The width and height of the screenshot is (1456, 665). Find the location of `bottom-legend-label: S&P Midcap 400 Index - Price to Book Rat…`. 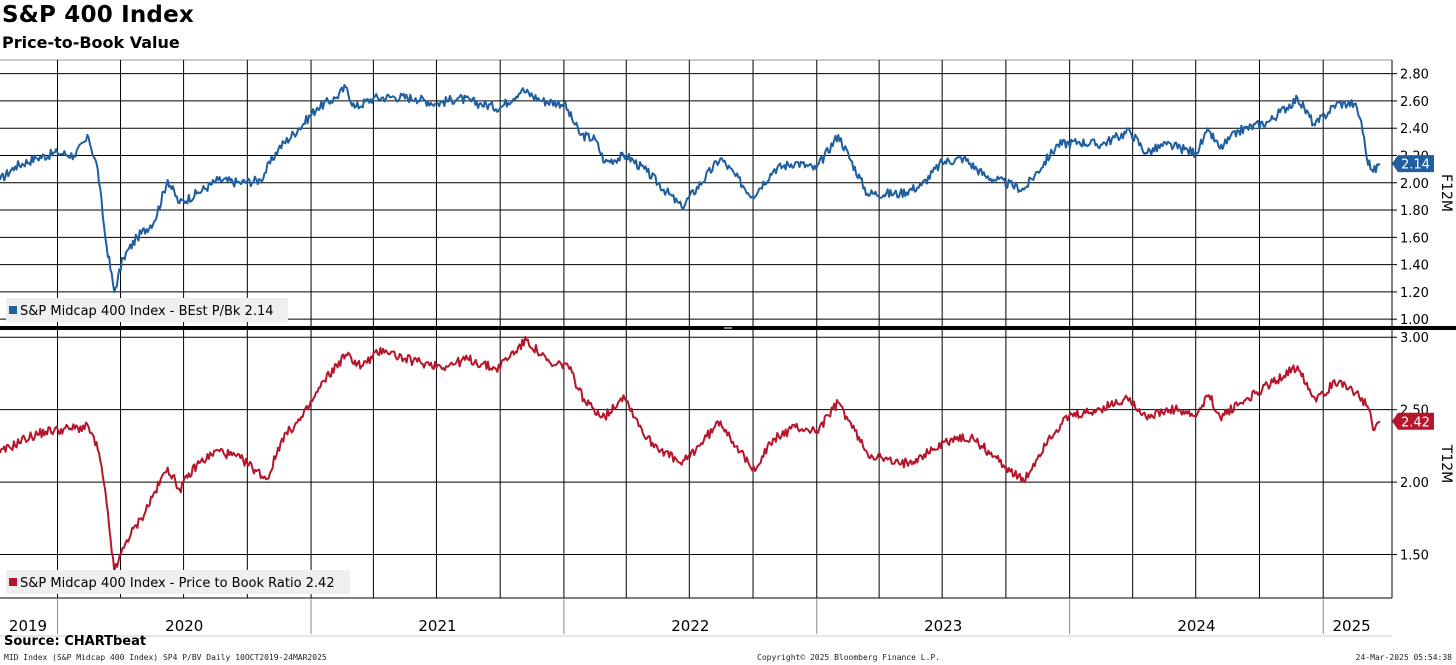

bottom-legend-label: S&P Midcap 400 Index - Price to Book Rat… is located at coordinates (177, 583).